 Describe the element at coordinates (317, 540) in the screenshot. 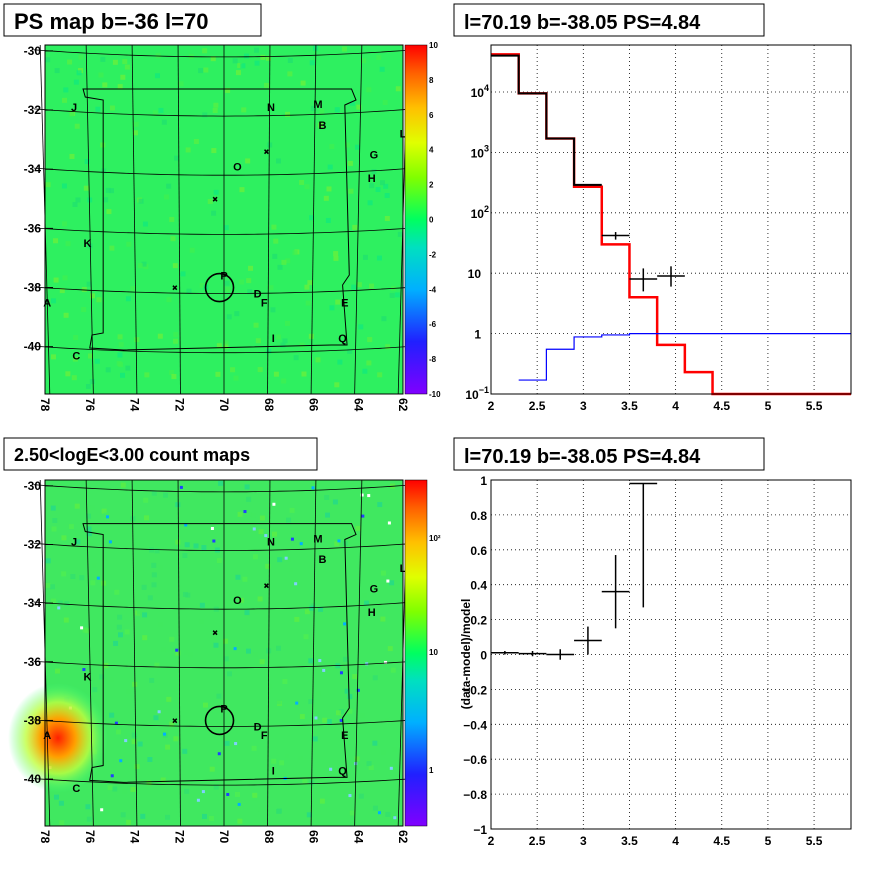

I see `p3-source-label-M: M` at that location.